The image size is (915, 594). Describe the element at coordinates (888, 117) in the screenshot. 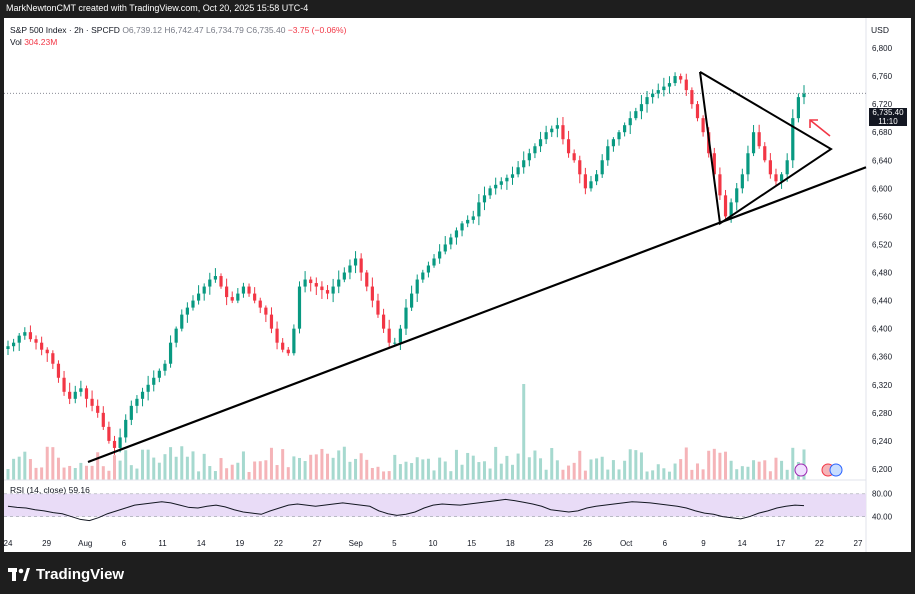

I see `last-price-label: 6,735.40 11:10` at that location.